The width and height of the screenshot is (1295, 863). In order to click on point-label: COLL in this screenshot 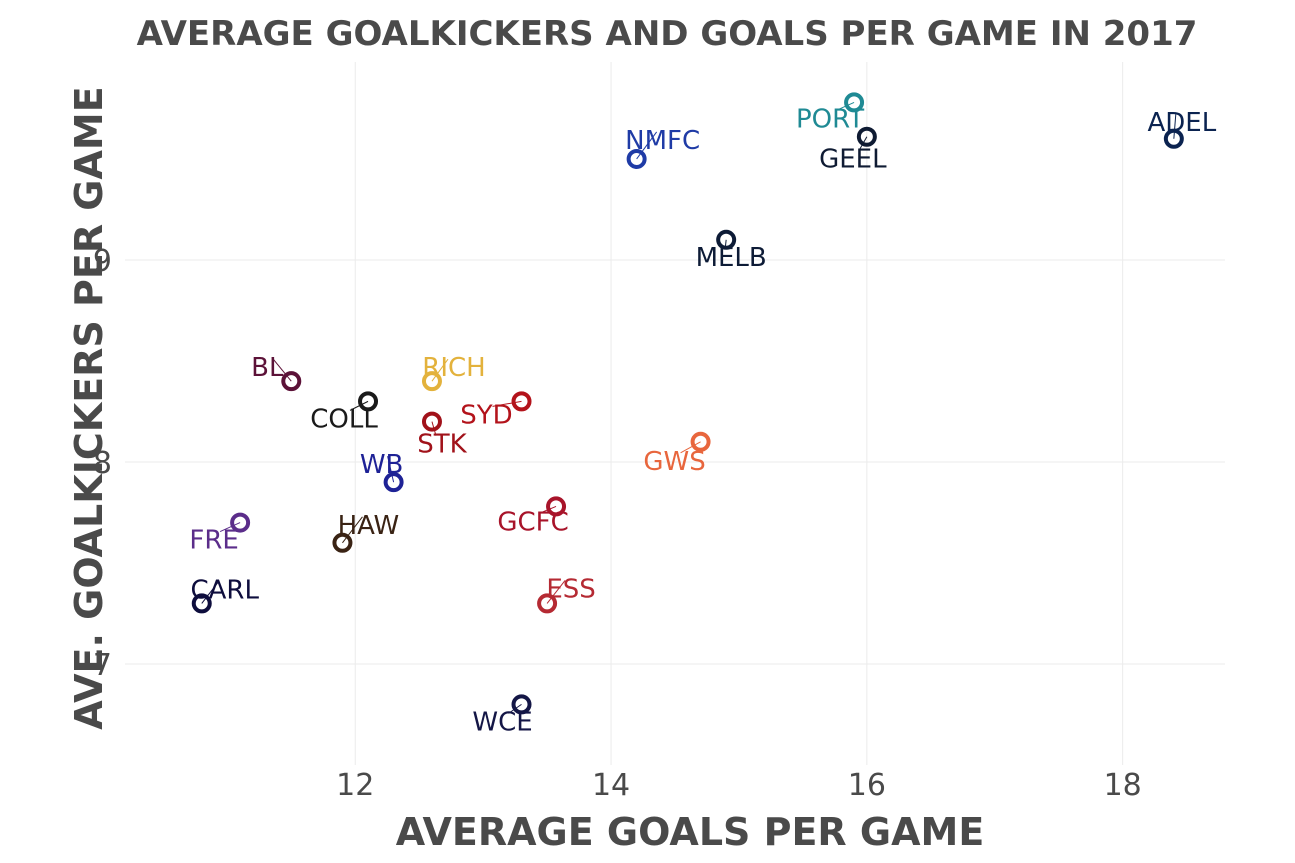, I will do `click(344, 419)`.